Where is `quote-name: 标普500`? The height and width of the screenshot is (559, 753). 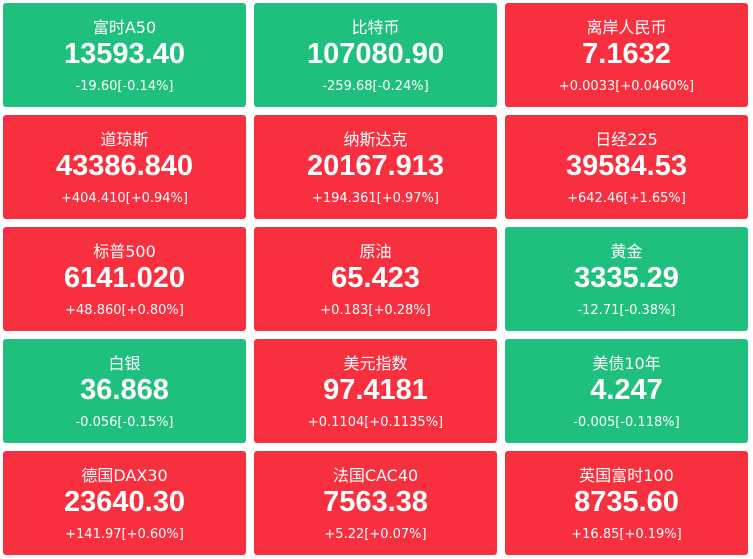
quote-name: 标普500 is located at coordinates (124, 251).